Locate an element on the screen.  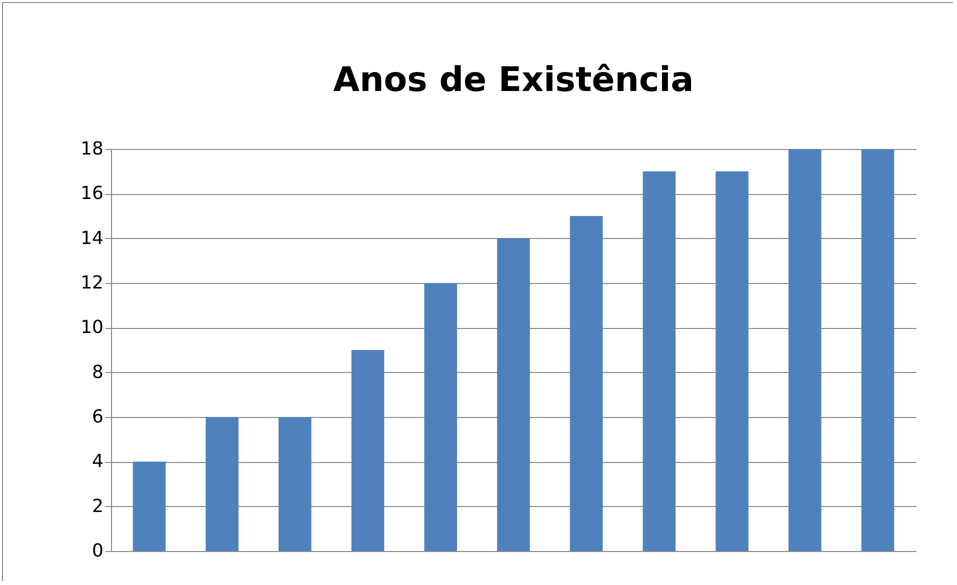
y-tick-label: 16 is located at coordinates (92, 193).